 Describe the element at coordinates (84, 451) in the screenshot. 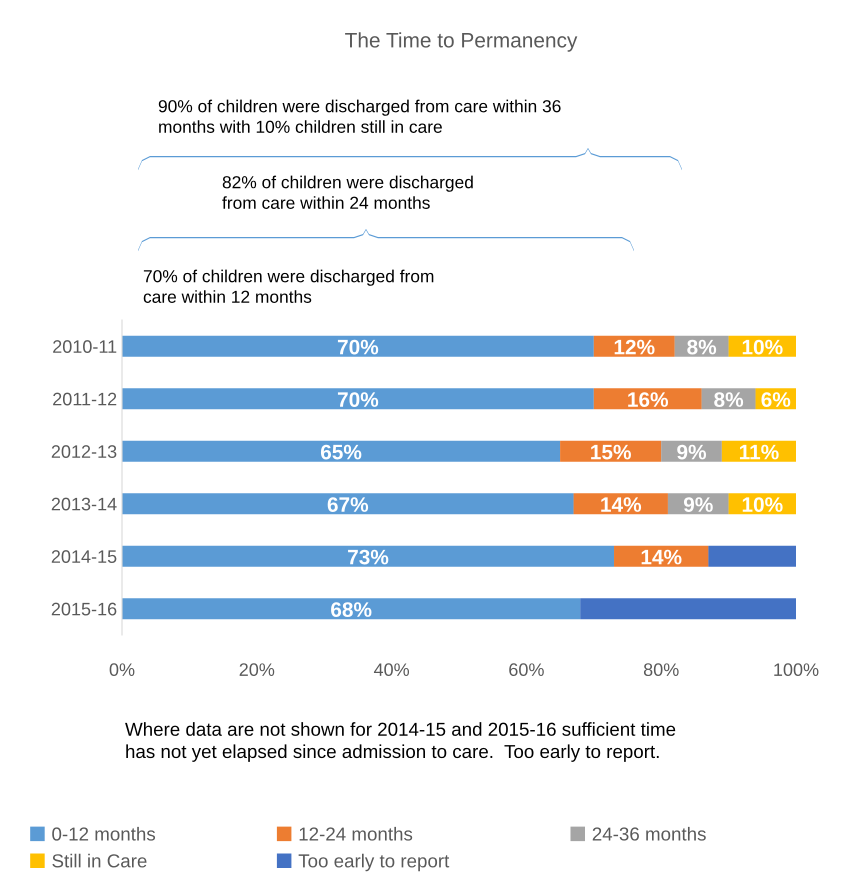

I see `y-tick-label: 2012-13` at that location.